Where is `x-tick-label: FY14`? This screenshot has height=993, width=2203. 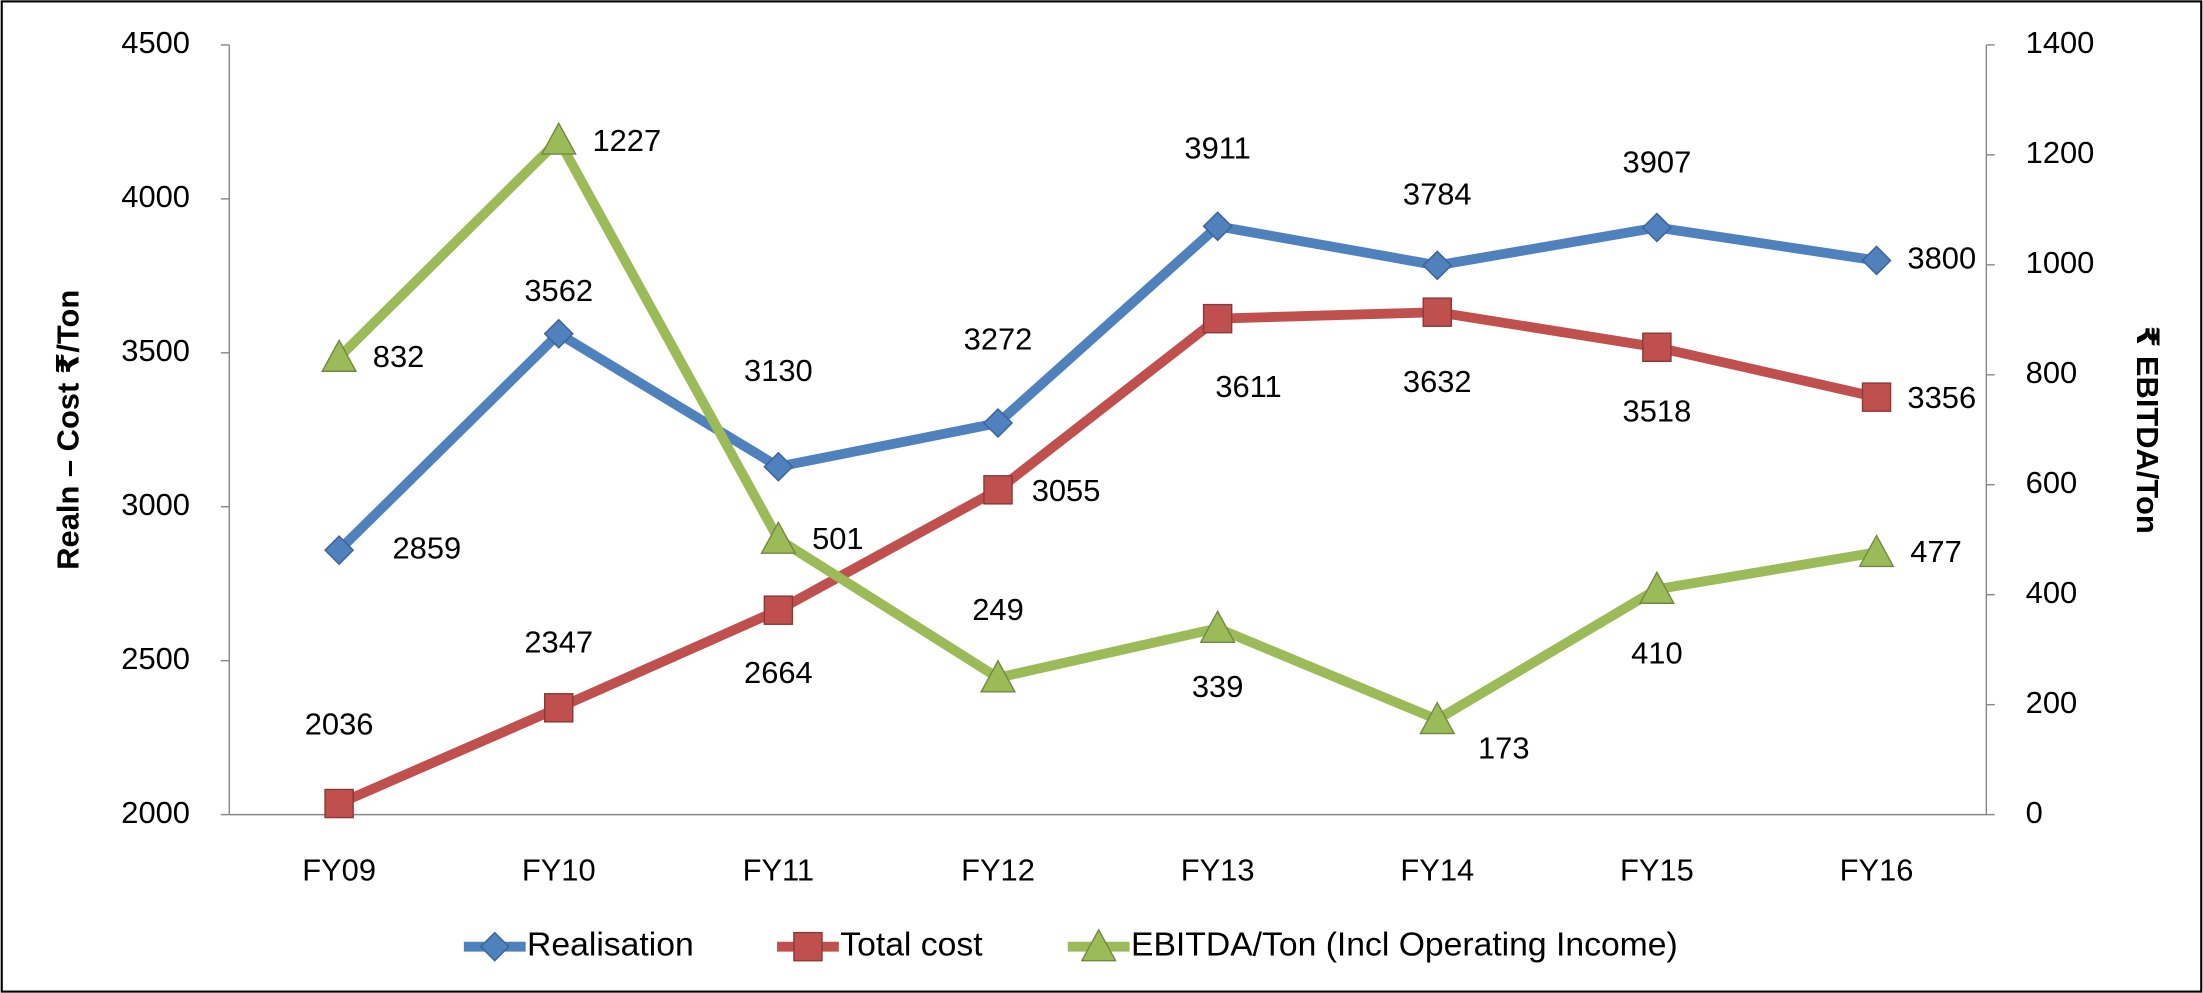 x-tick-label: FY14 is located at coordinates (1437, 869).